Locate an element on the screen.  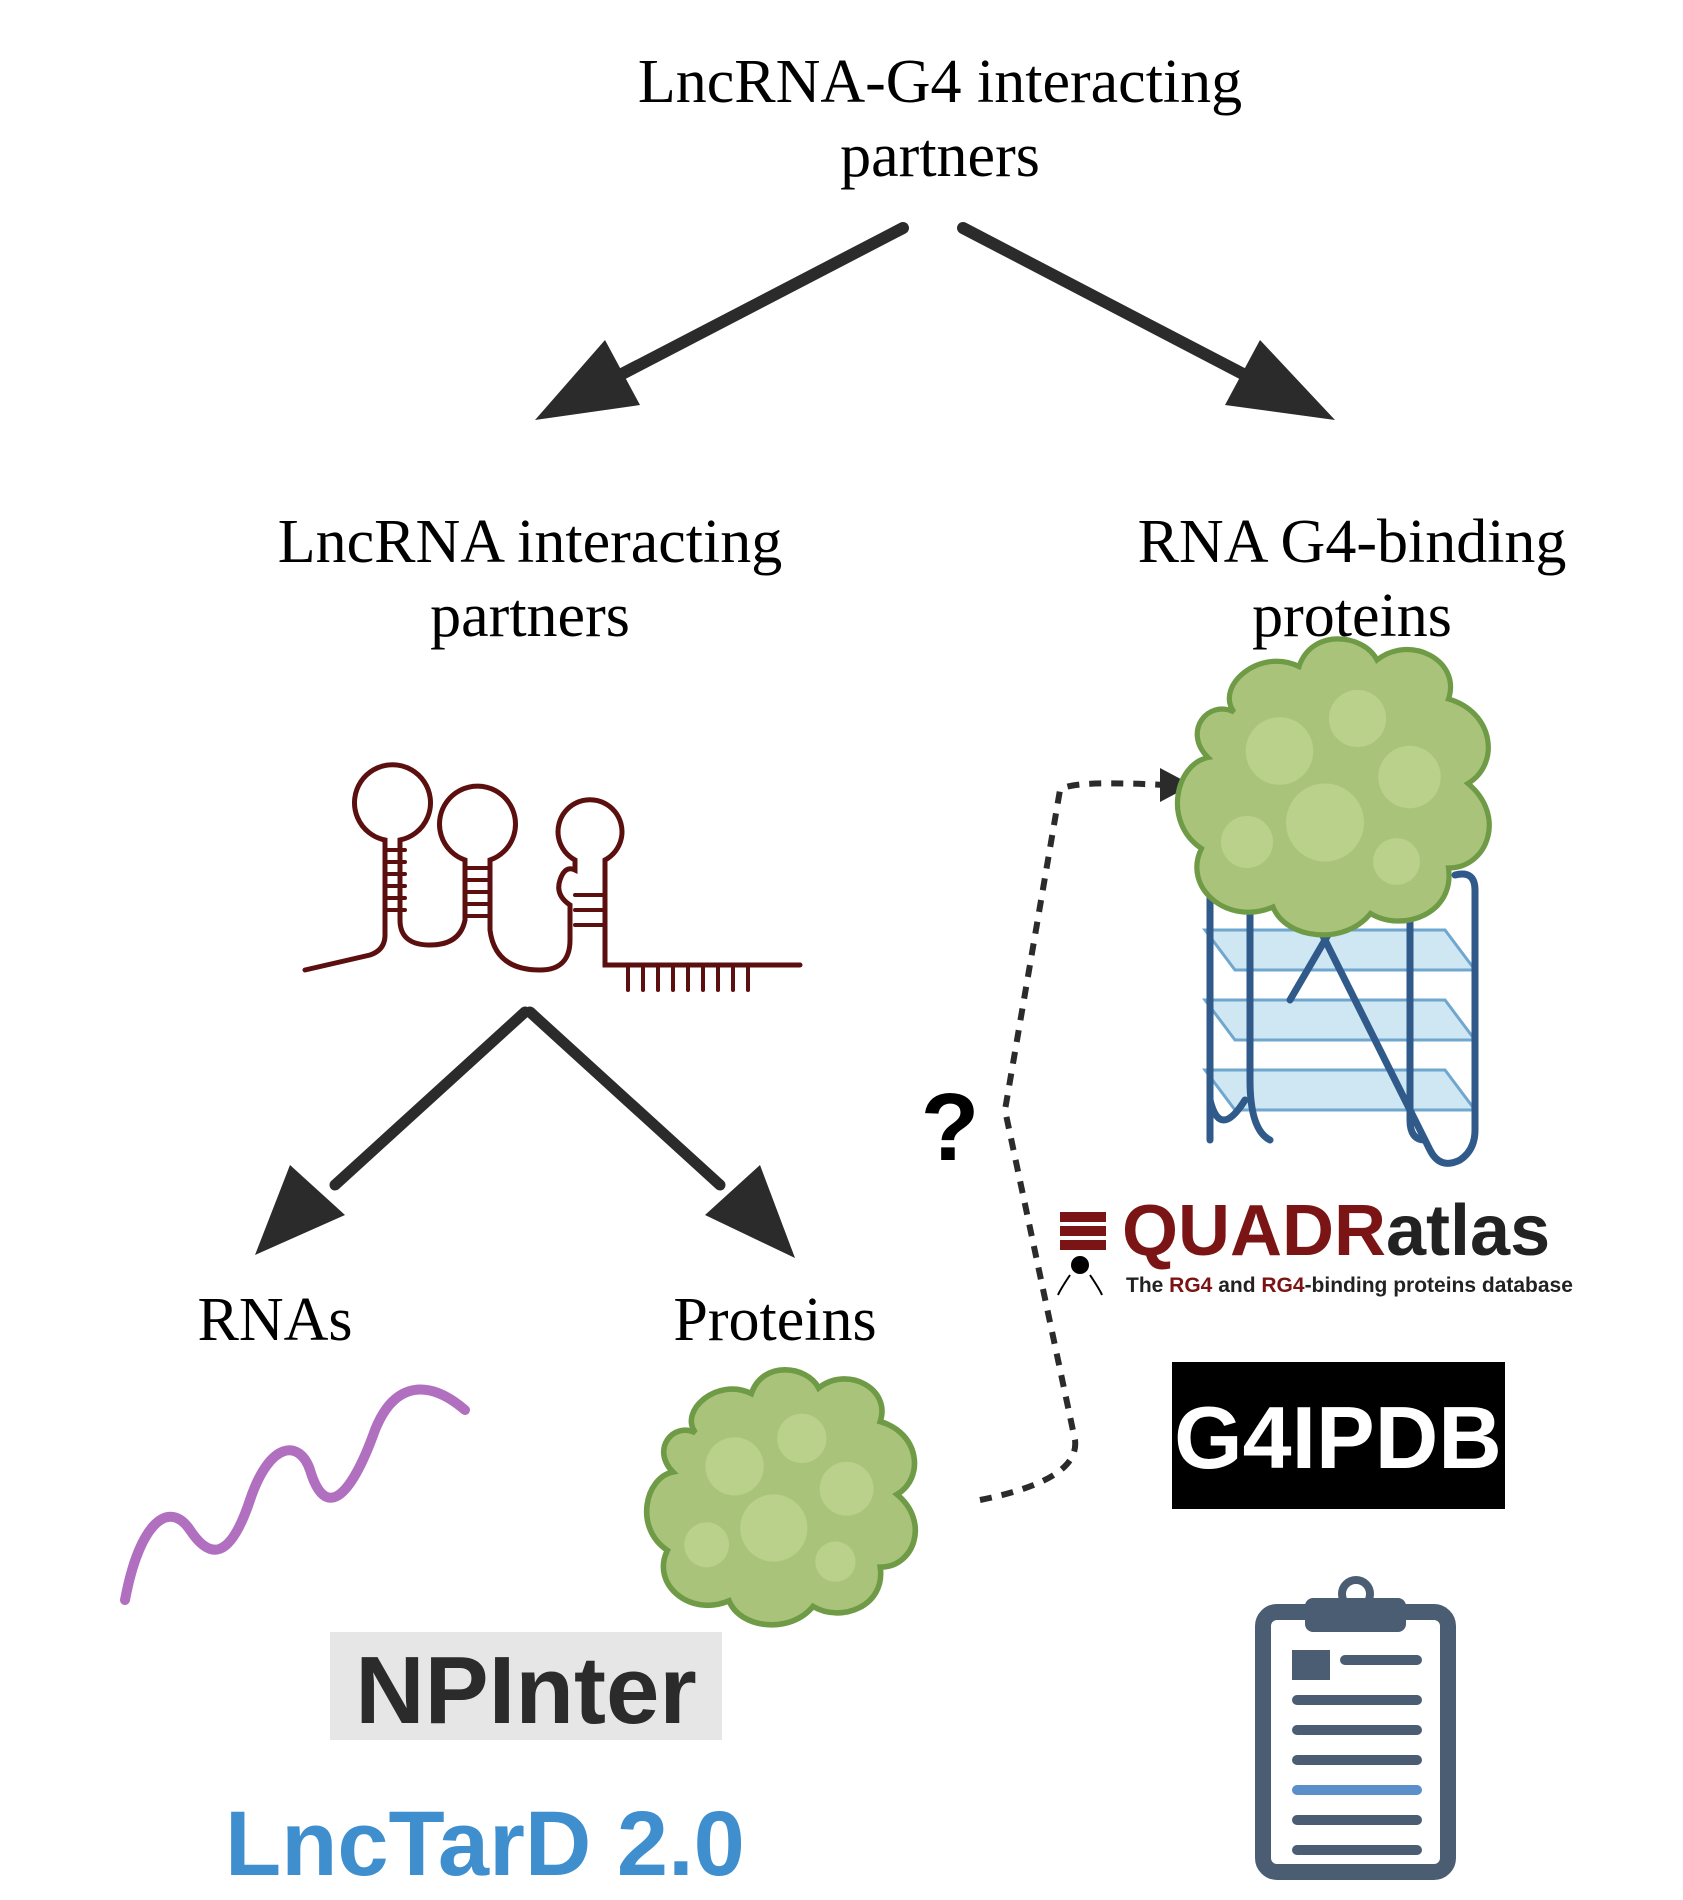
title-line-1: LncRNA-G4 interacting is located at coordinates (940, 82).